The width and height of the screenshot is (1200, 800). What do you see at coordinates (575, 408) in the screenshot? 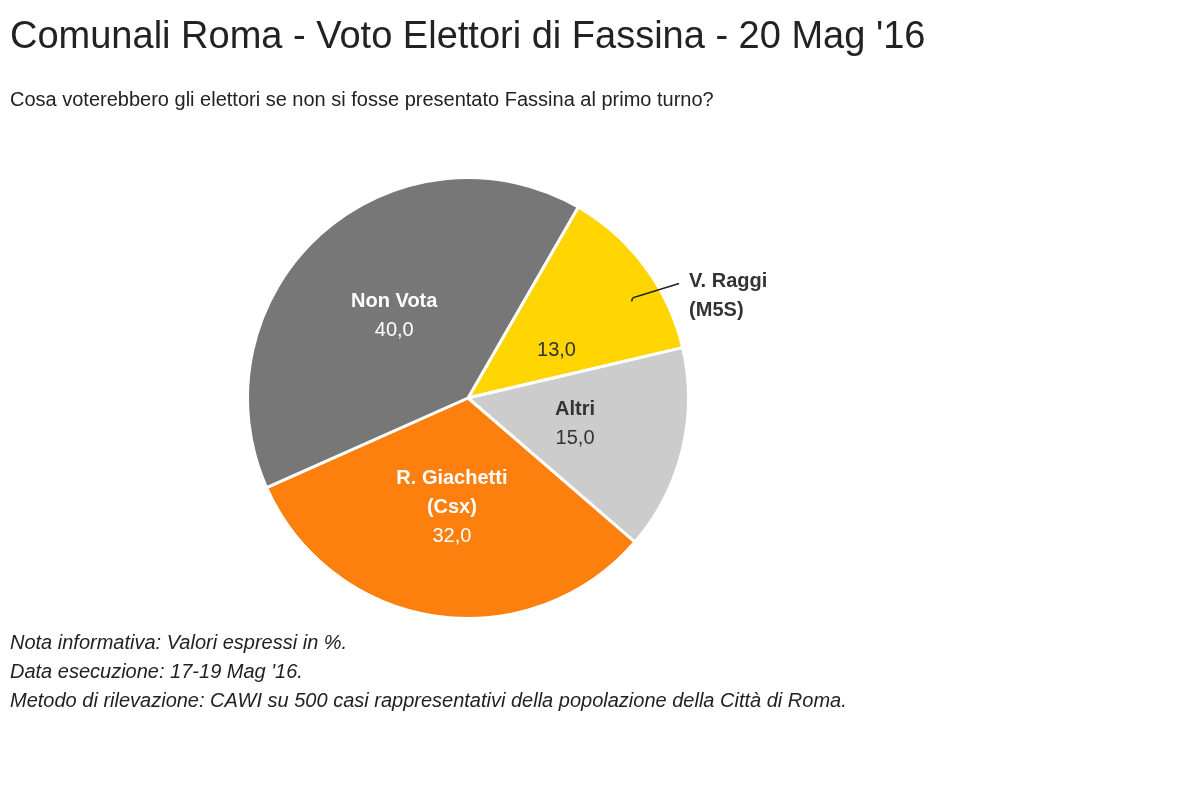
I see `slice-label: Altri` at bounding box center [575, 408].